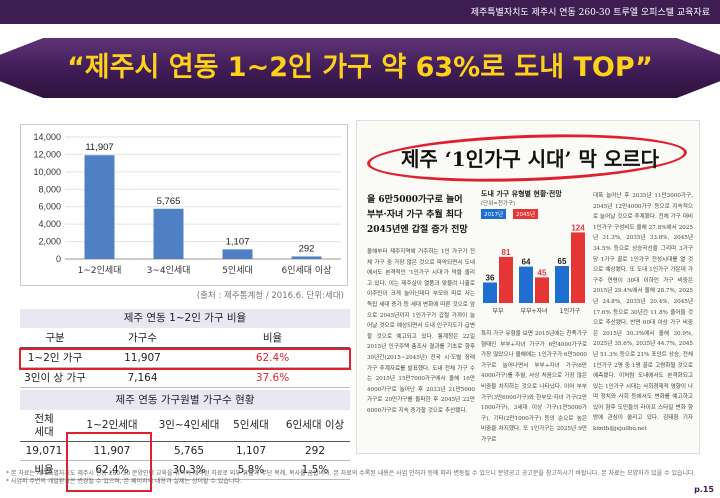 The image size is (720, 498). What do you see at coordinates (307, 270) in the screenshot?
I see `x-tick-label: 6인세대 이상` at bounding box center [307, 270].